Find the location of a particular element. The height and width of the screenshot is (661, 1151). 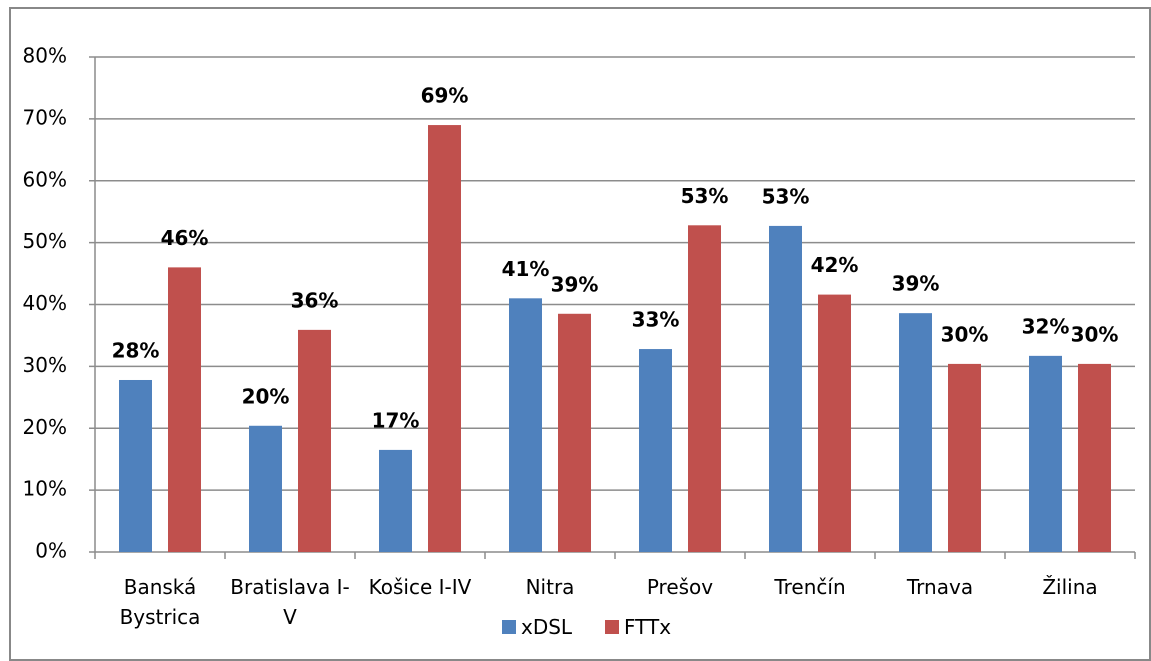

y-tick-label: 20% is located at coordinates (45, 427).